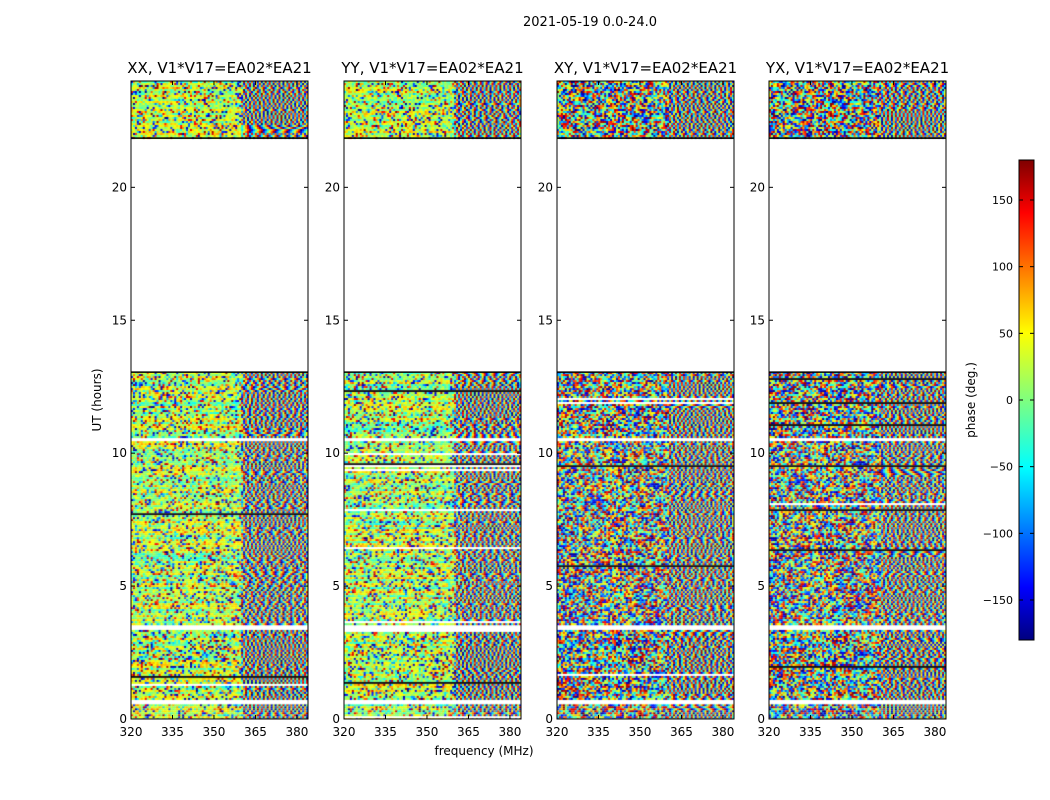  Describe the element at coordinates (1002, 267) in the screenshot. I see `colorbar-tick-label: 100` at that location.